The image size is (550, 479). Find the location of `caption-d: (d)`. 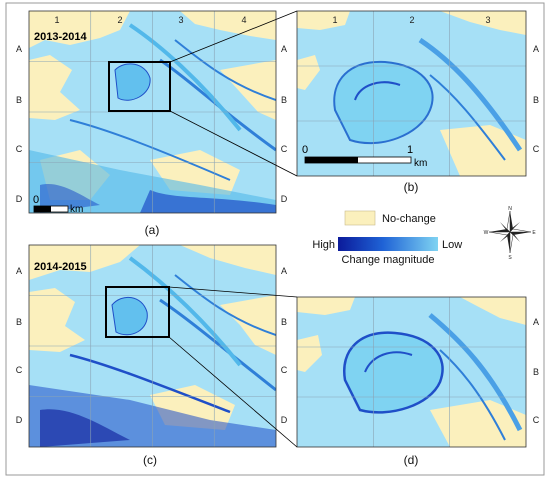

caption-d: (d) is located at coordinates (411, 460).